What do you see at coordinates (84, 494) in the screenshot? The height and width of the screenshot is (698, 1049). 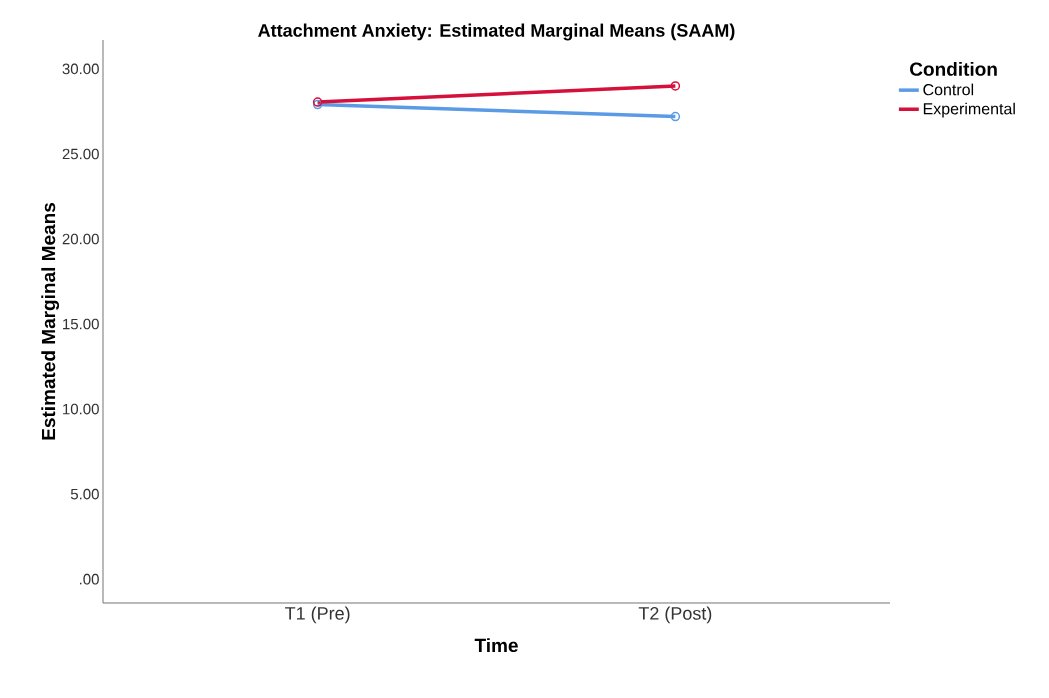 I see `y-tick-label: 5.00` at bounding box center [84, 494].